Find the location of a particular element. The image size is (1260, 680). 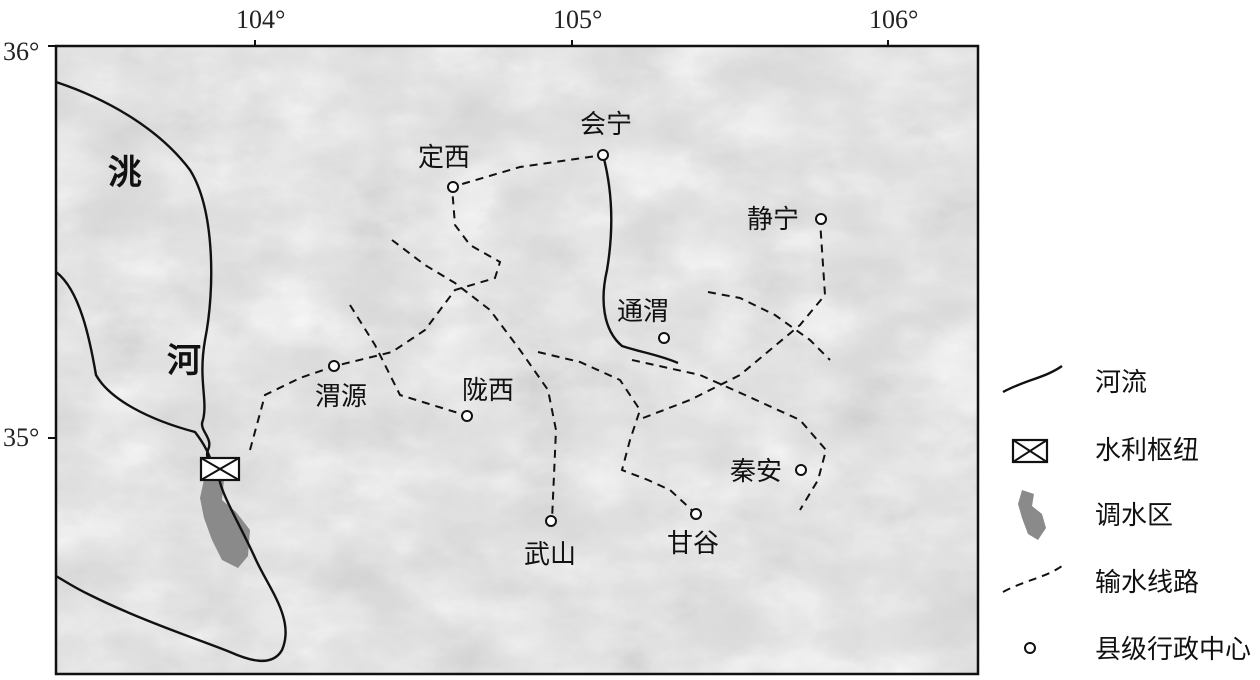

transfer-area-symbol-icon is located at coordinates (1032, 515).